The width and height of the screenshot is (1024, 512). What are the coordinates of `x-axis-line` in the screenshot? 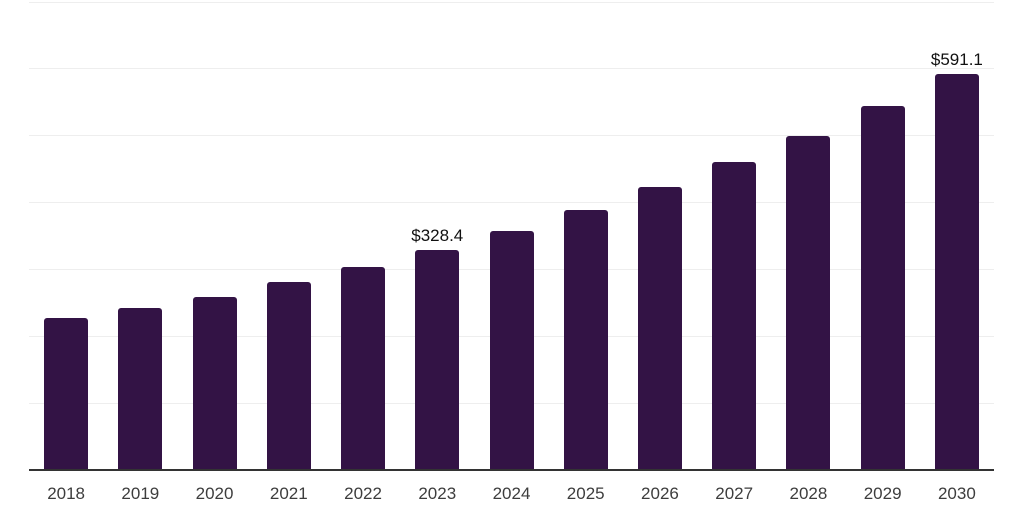 It's located at (511, 470).